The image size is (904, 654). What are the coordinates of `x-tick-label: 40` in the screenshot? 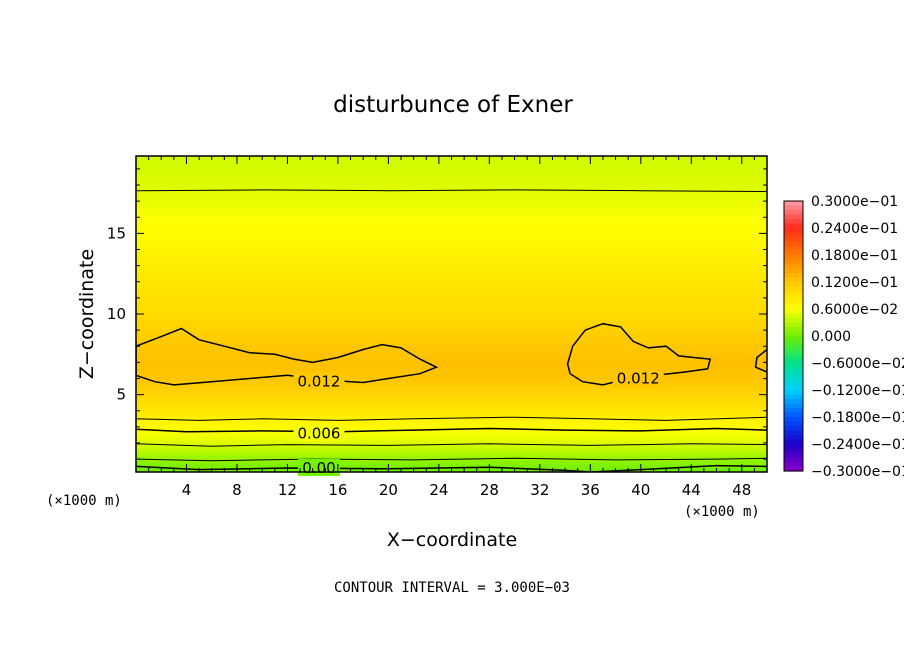 It's located at (640, 490).